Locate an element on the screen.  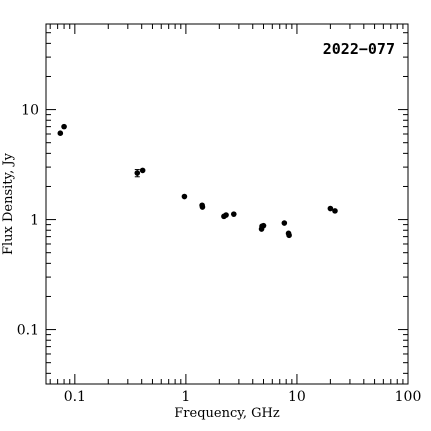
x-tick-label: 1 is located at coordinates (185, 397).